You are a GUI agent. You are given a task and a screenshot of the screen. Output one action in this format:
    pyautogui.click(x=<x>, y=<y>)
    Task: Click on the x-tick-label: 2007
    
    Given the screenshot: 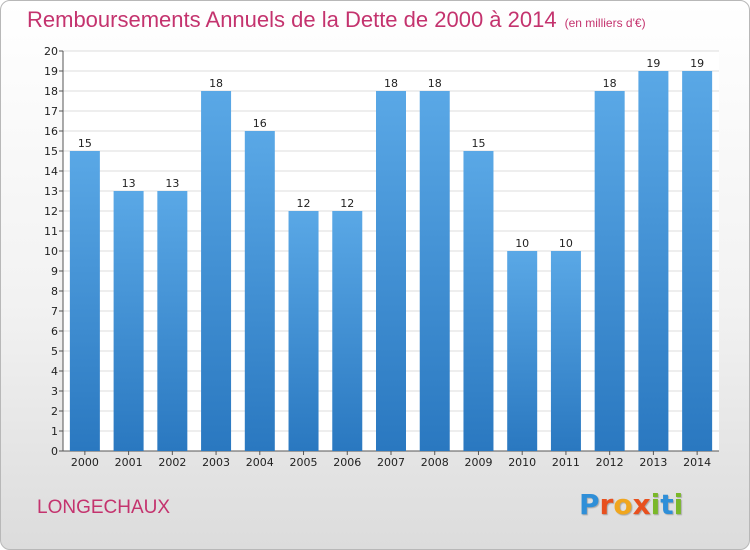 What is the action you would take?
    pyautogui.click(x=391, y=462)
    